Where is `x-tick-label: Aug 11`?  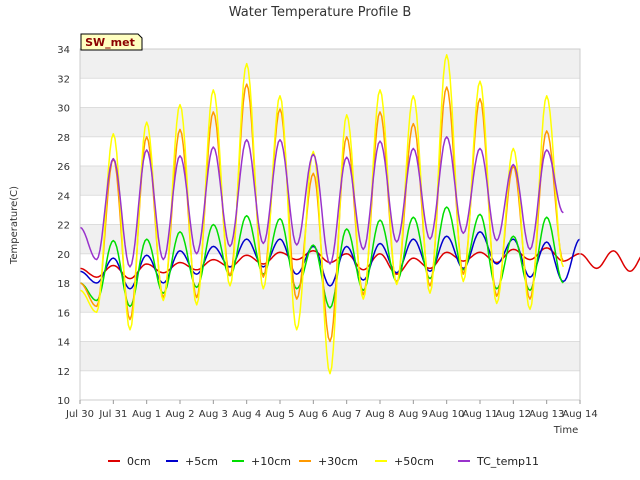 x-tick-label: Aug 11 is located at coordinates (479, 414).